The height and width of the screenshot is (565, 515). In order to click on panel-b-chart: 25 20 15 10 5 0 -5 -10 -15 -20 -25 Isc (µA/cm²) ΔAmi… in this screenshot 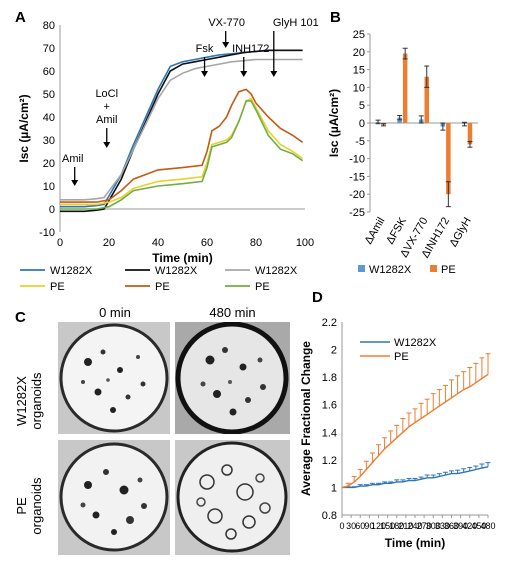, I will do `click(402, 152)`.